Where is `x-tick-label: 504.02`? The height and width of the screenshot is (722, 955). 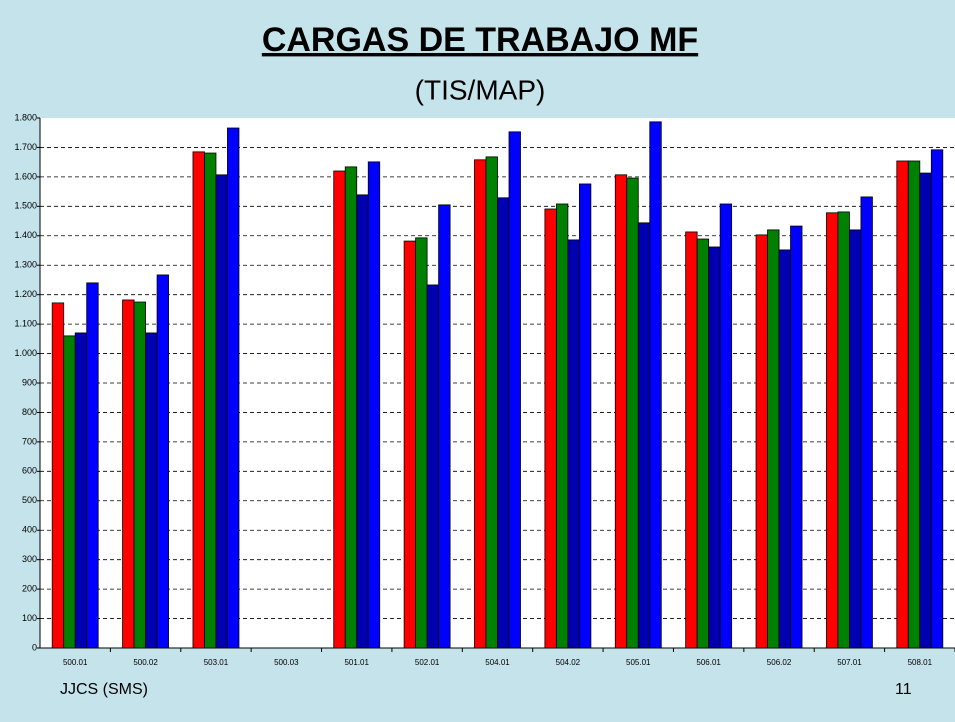
x-tick-label: 504.02 is located at coordinates (568, 662).